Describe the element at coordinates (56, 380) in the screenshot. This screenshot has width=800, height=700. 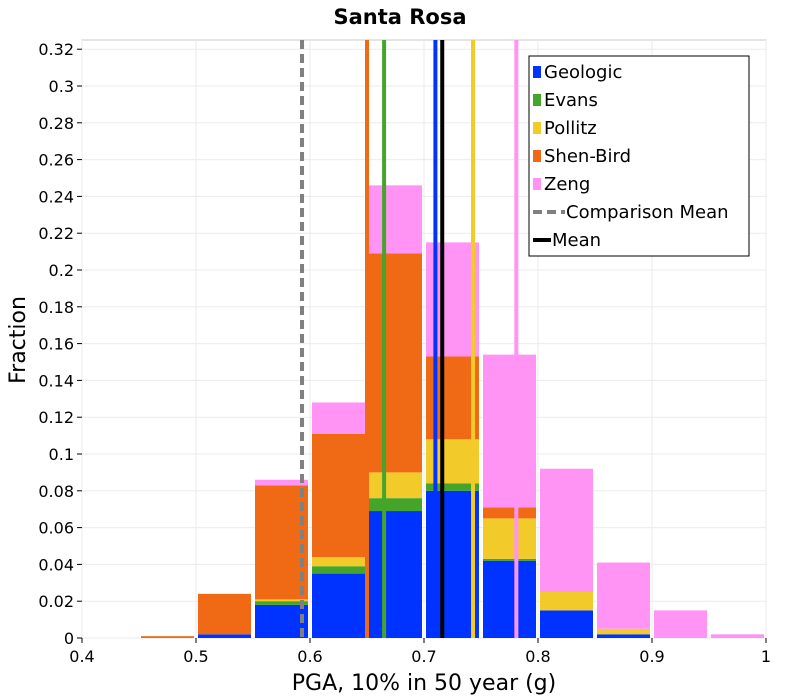
I see `y-tick-label: 0.14` at that location.